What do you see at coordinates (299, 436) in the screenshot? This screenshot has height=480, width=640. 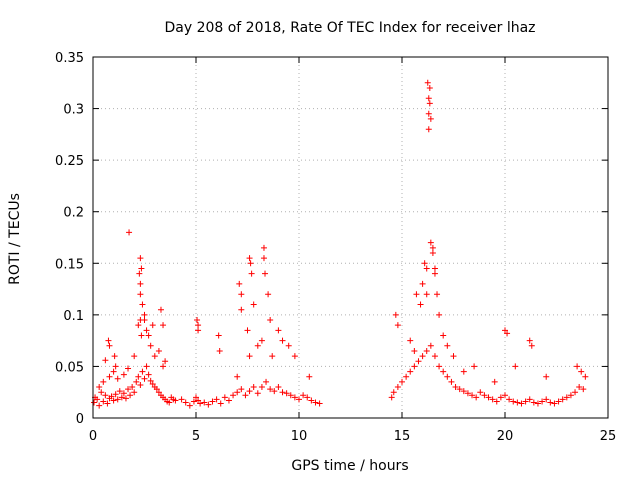 I see `x-tick-label: 10` at bounding box center [299, 436].